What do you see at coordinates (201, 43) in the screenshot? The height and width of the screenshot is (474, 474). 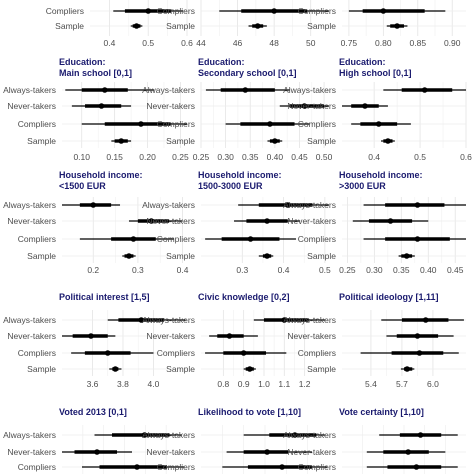 I see `tick-label: 44` at bounding box center [201, 43].